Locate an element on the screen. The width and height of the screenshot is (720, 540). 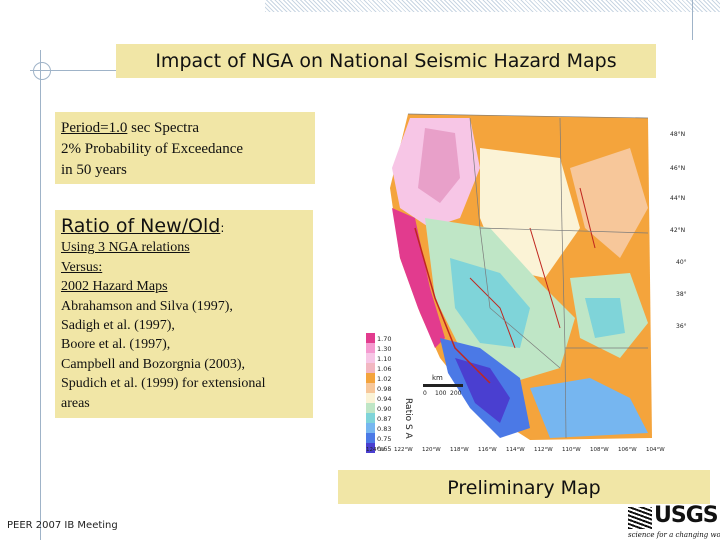
lon-label: 104°W is located at coordinates (655, 450).